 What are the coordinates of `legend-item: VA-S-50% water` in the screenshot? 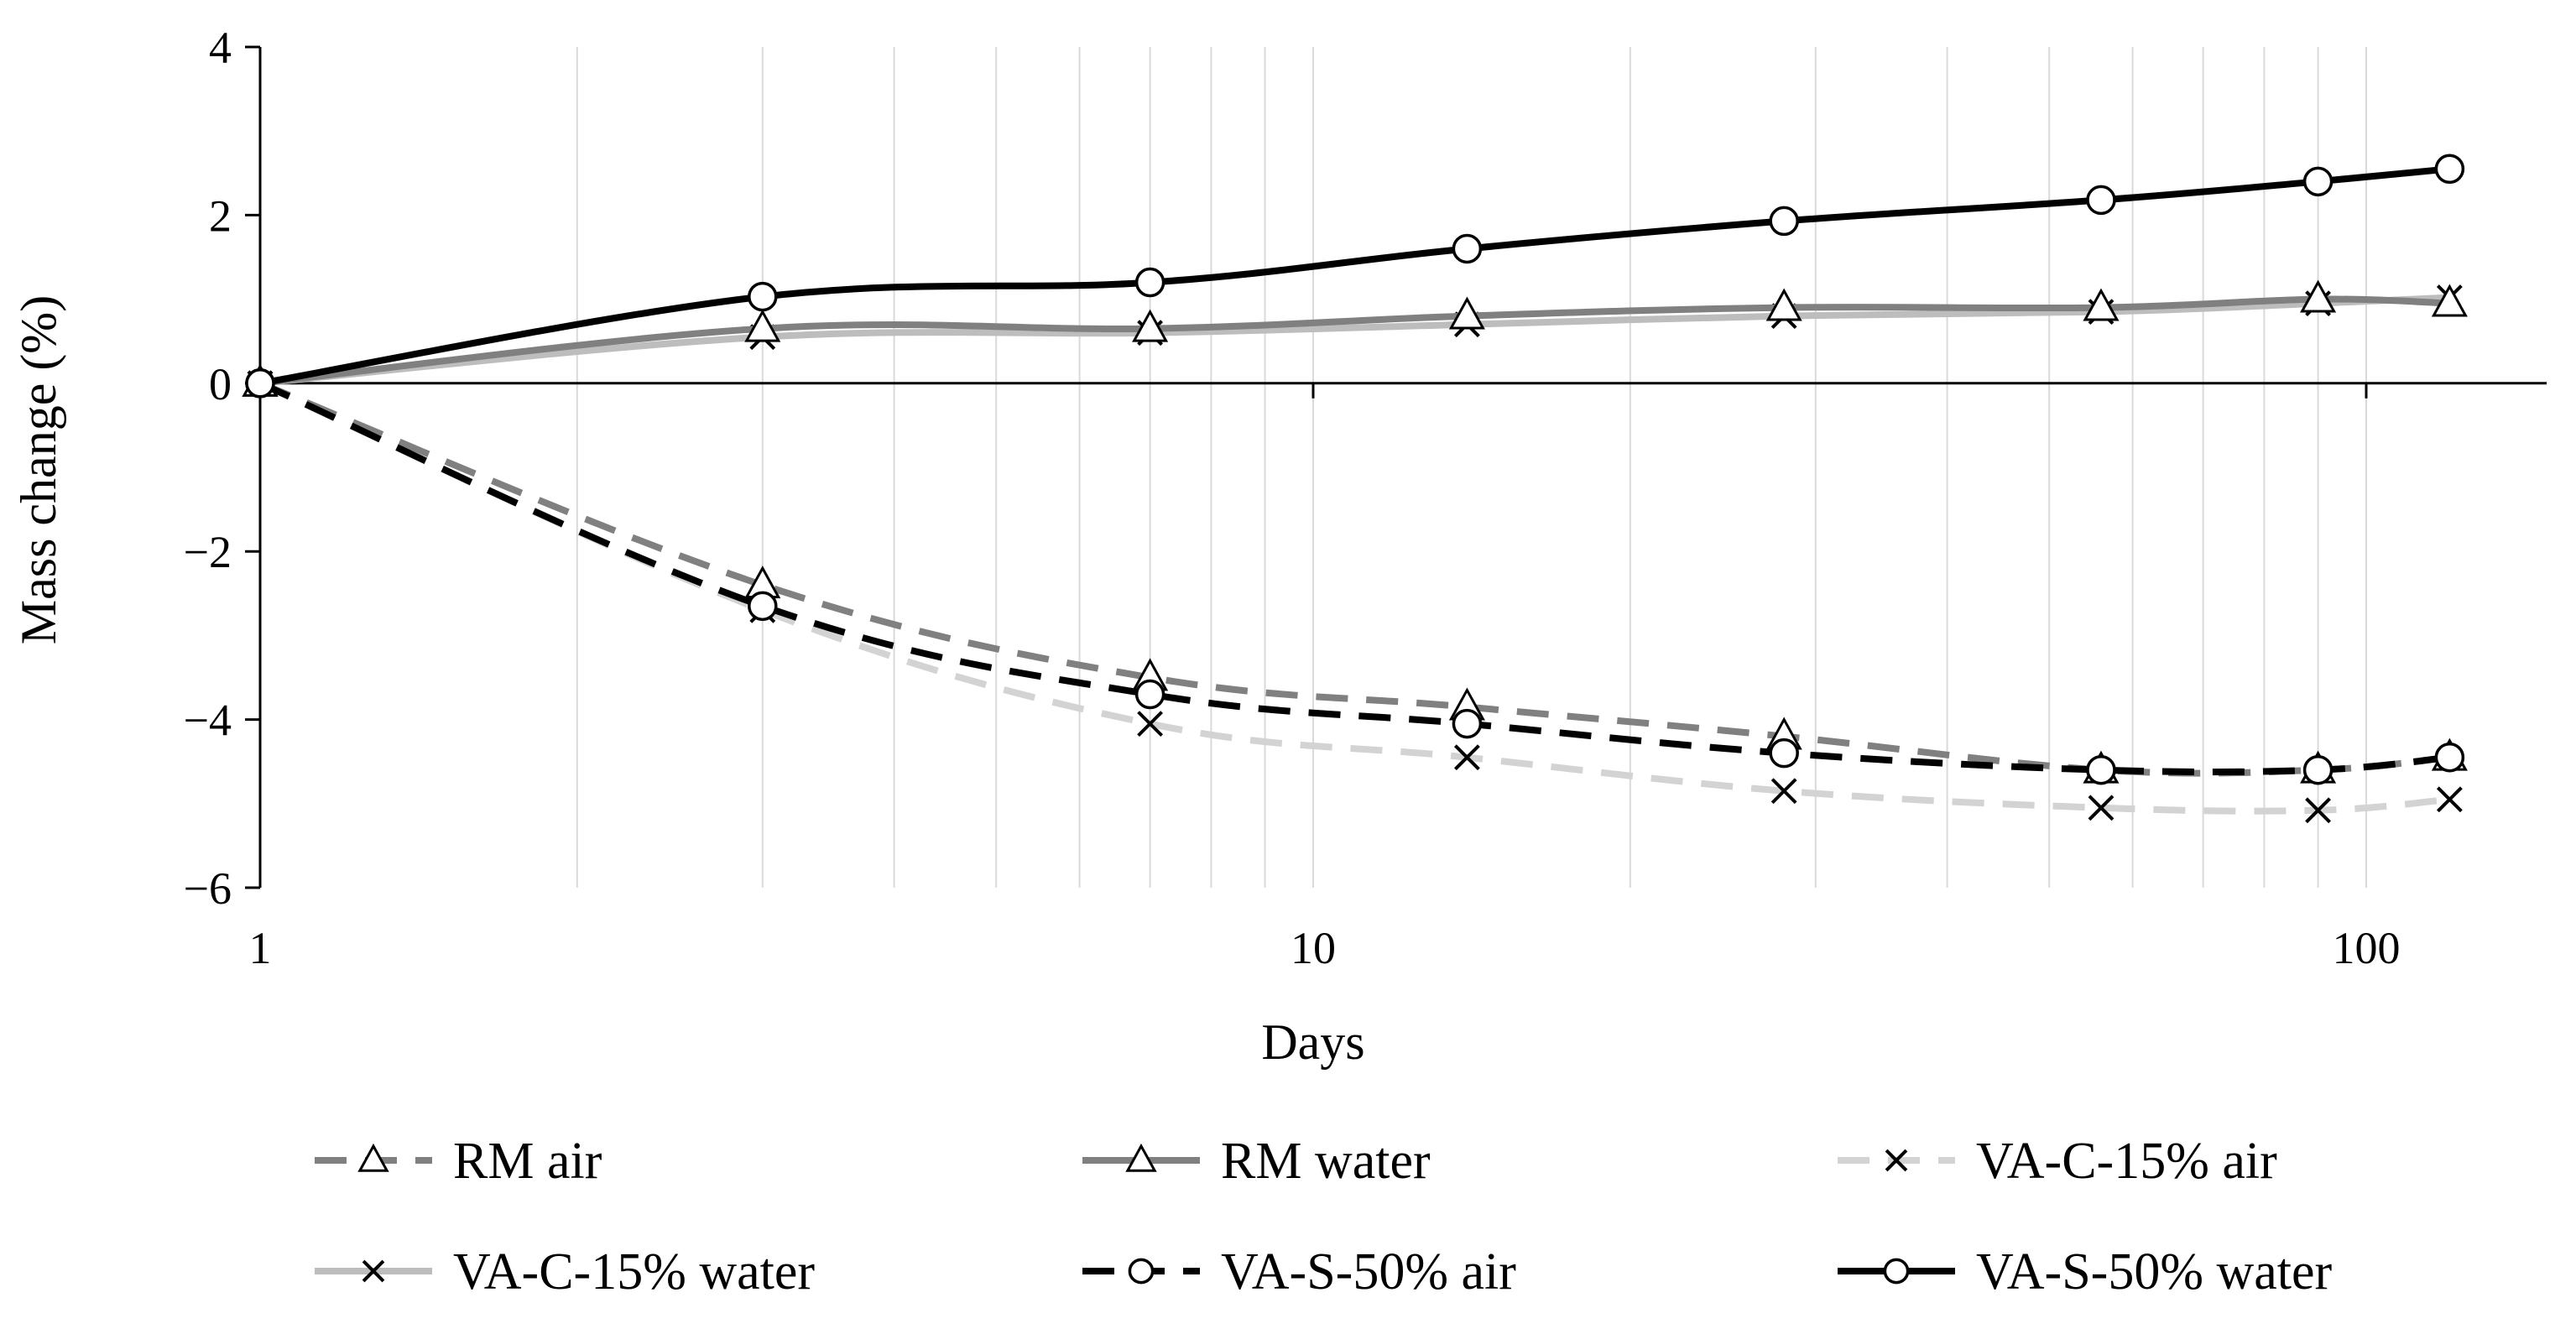 It's located at (2085, 1271).